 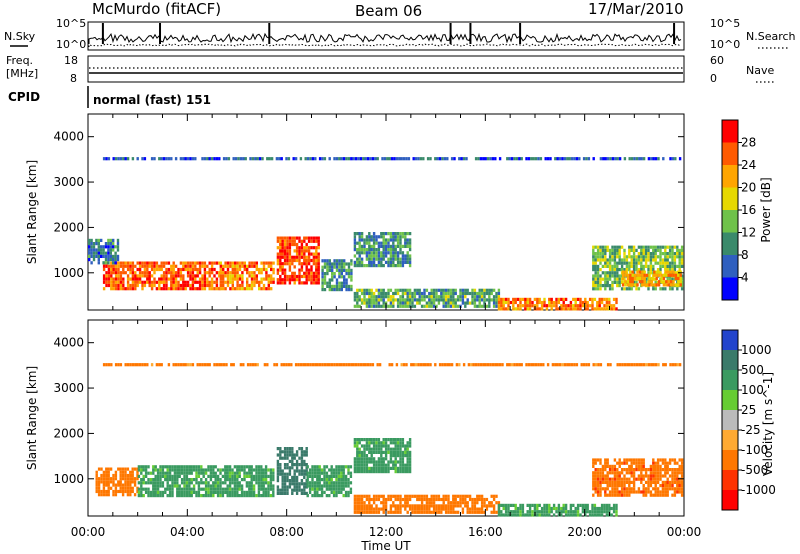 I want to click on data-region, so click(x=557, y=510).